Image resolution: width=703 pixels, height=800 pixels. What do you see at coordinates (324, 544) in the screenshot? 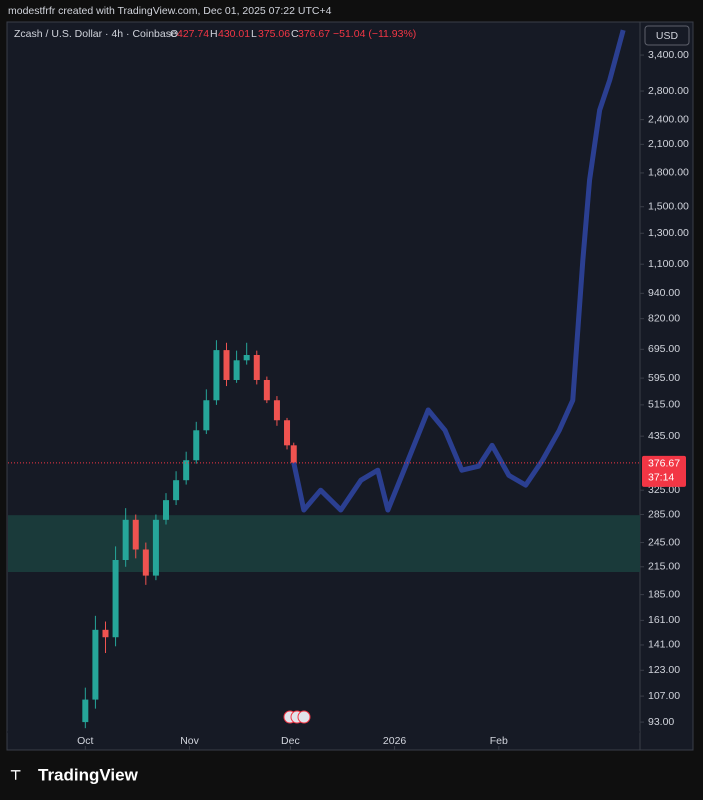
I see `zone` at bounding box center [324, 544].